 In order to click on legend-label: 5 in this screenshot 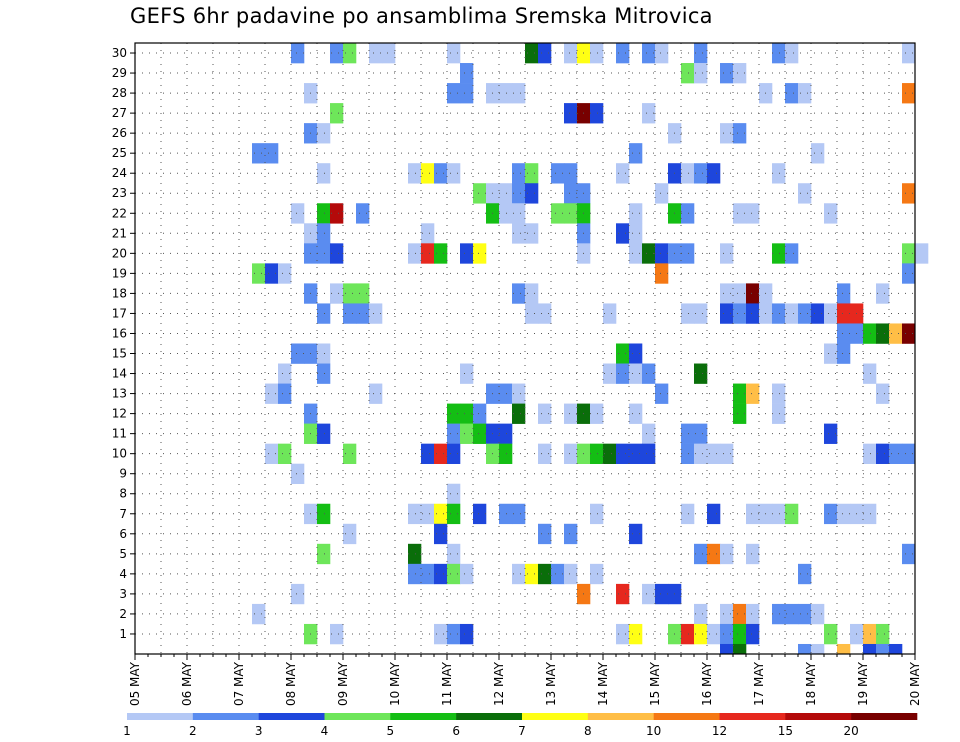, I will do `click(391, 731)`.